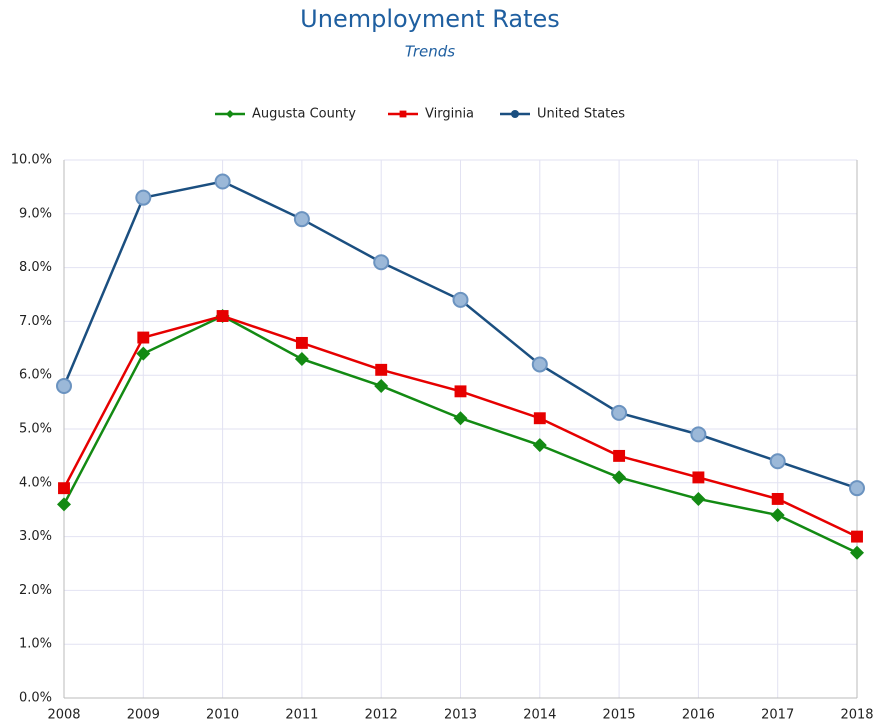  Describe the element at coordinates (856, 715) in the screenshot. I see `x-tick-label: 2018` at that location.